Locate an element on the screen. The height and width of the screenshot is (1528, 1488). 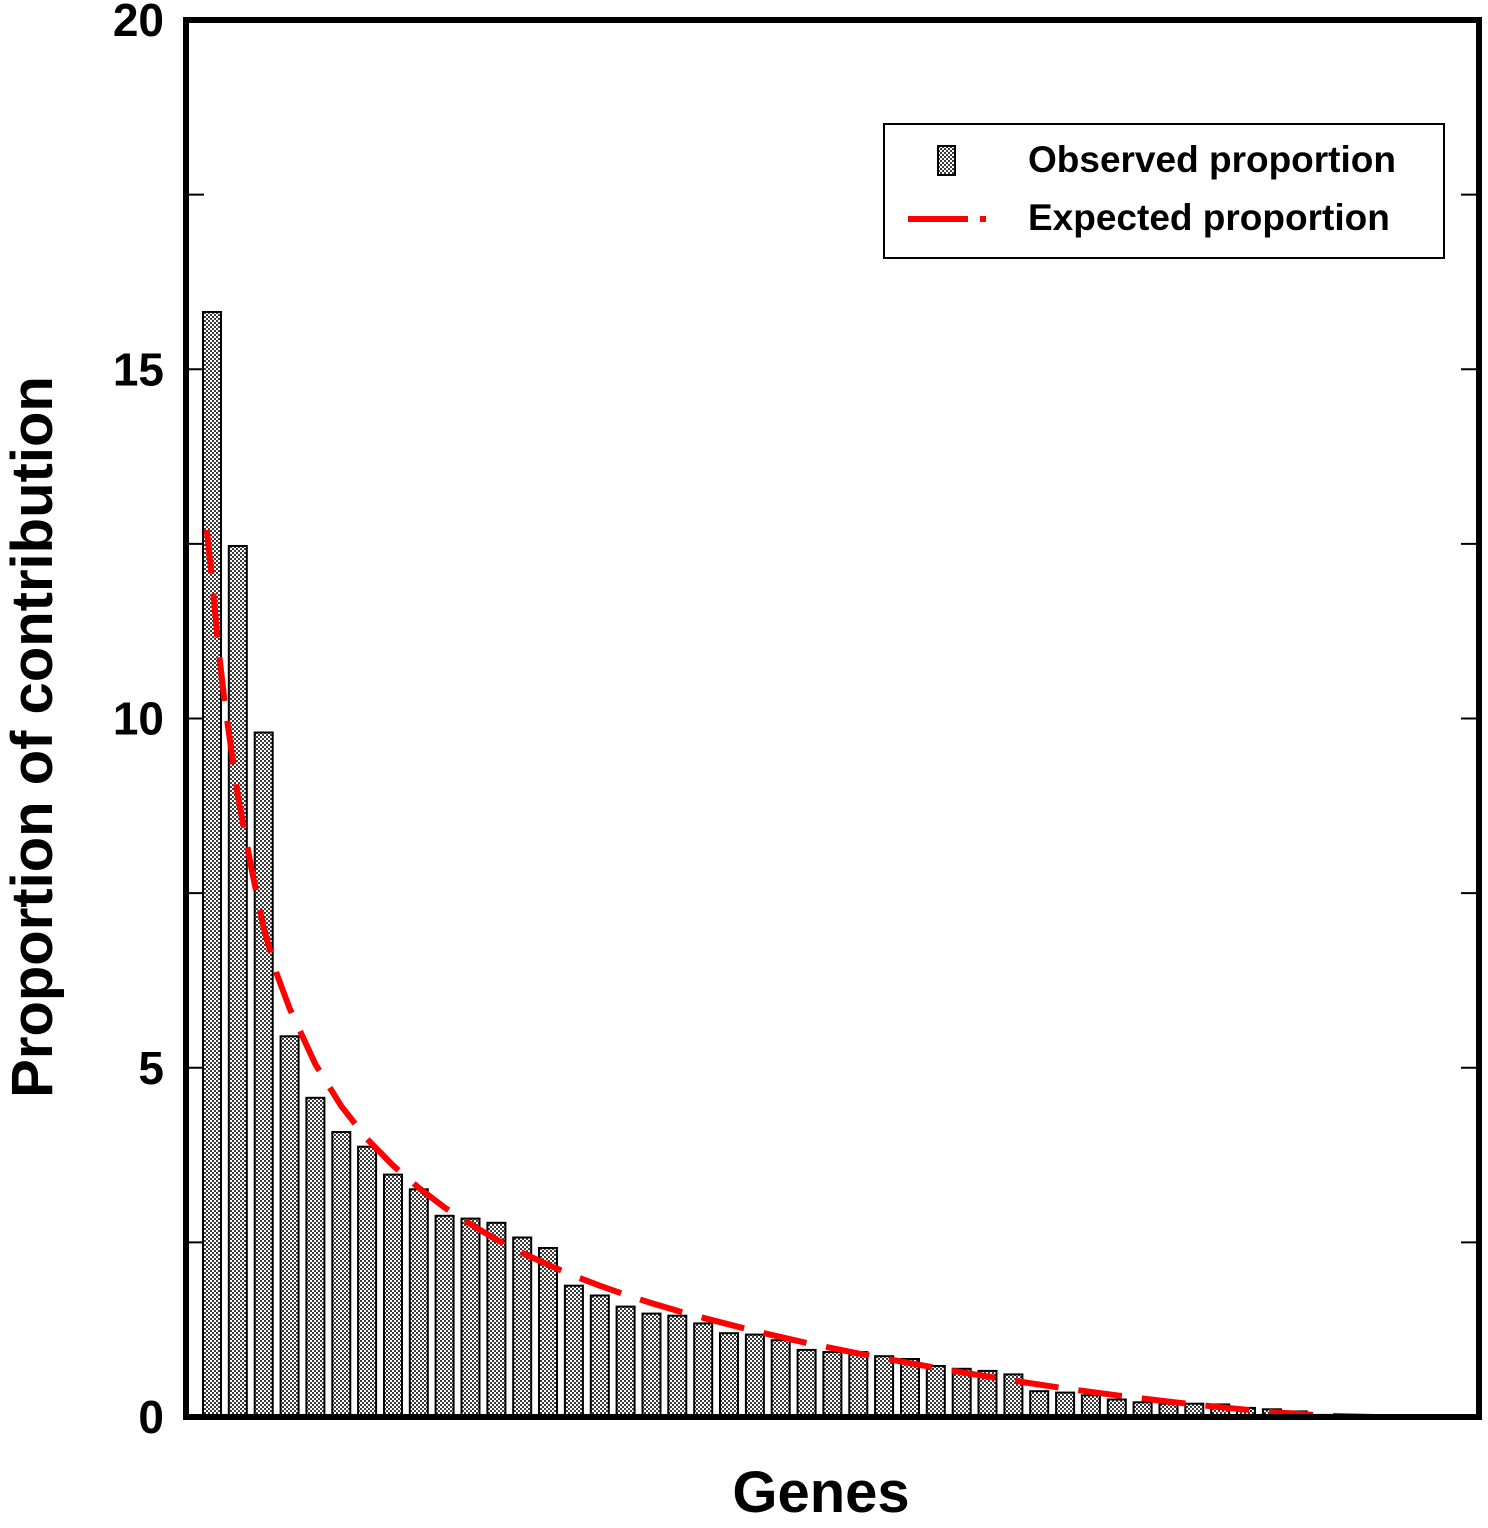
legend-box is located at coordinates (1164, 191).